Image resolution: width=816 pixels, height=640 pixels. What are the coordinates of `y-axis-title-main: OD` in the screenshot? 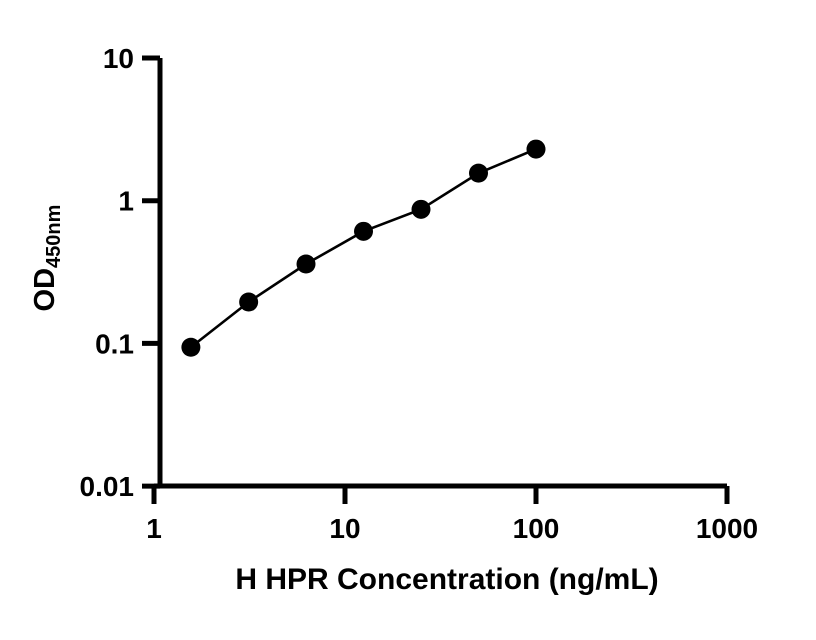 It's located at (45, 290).